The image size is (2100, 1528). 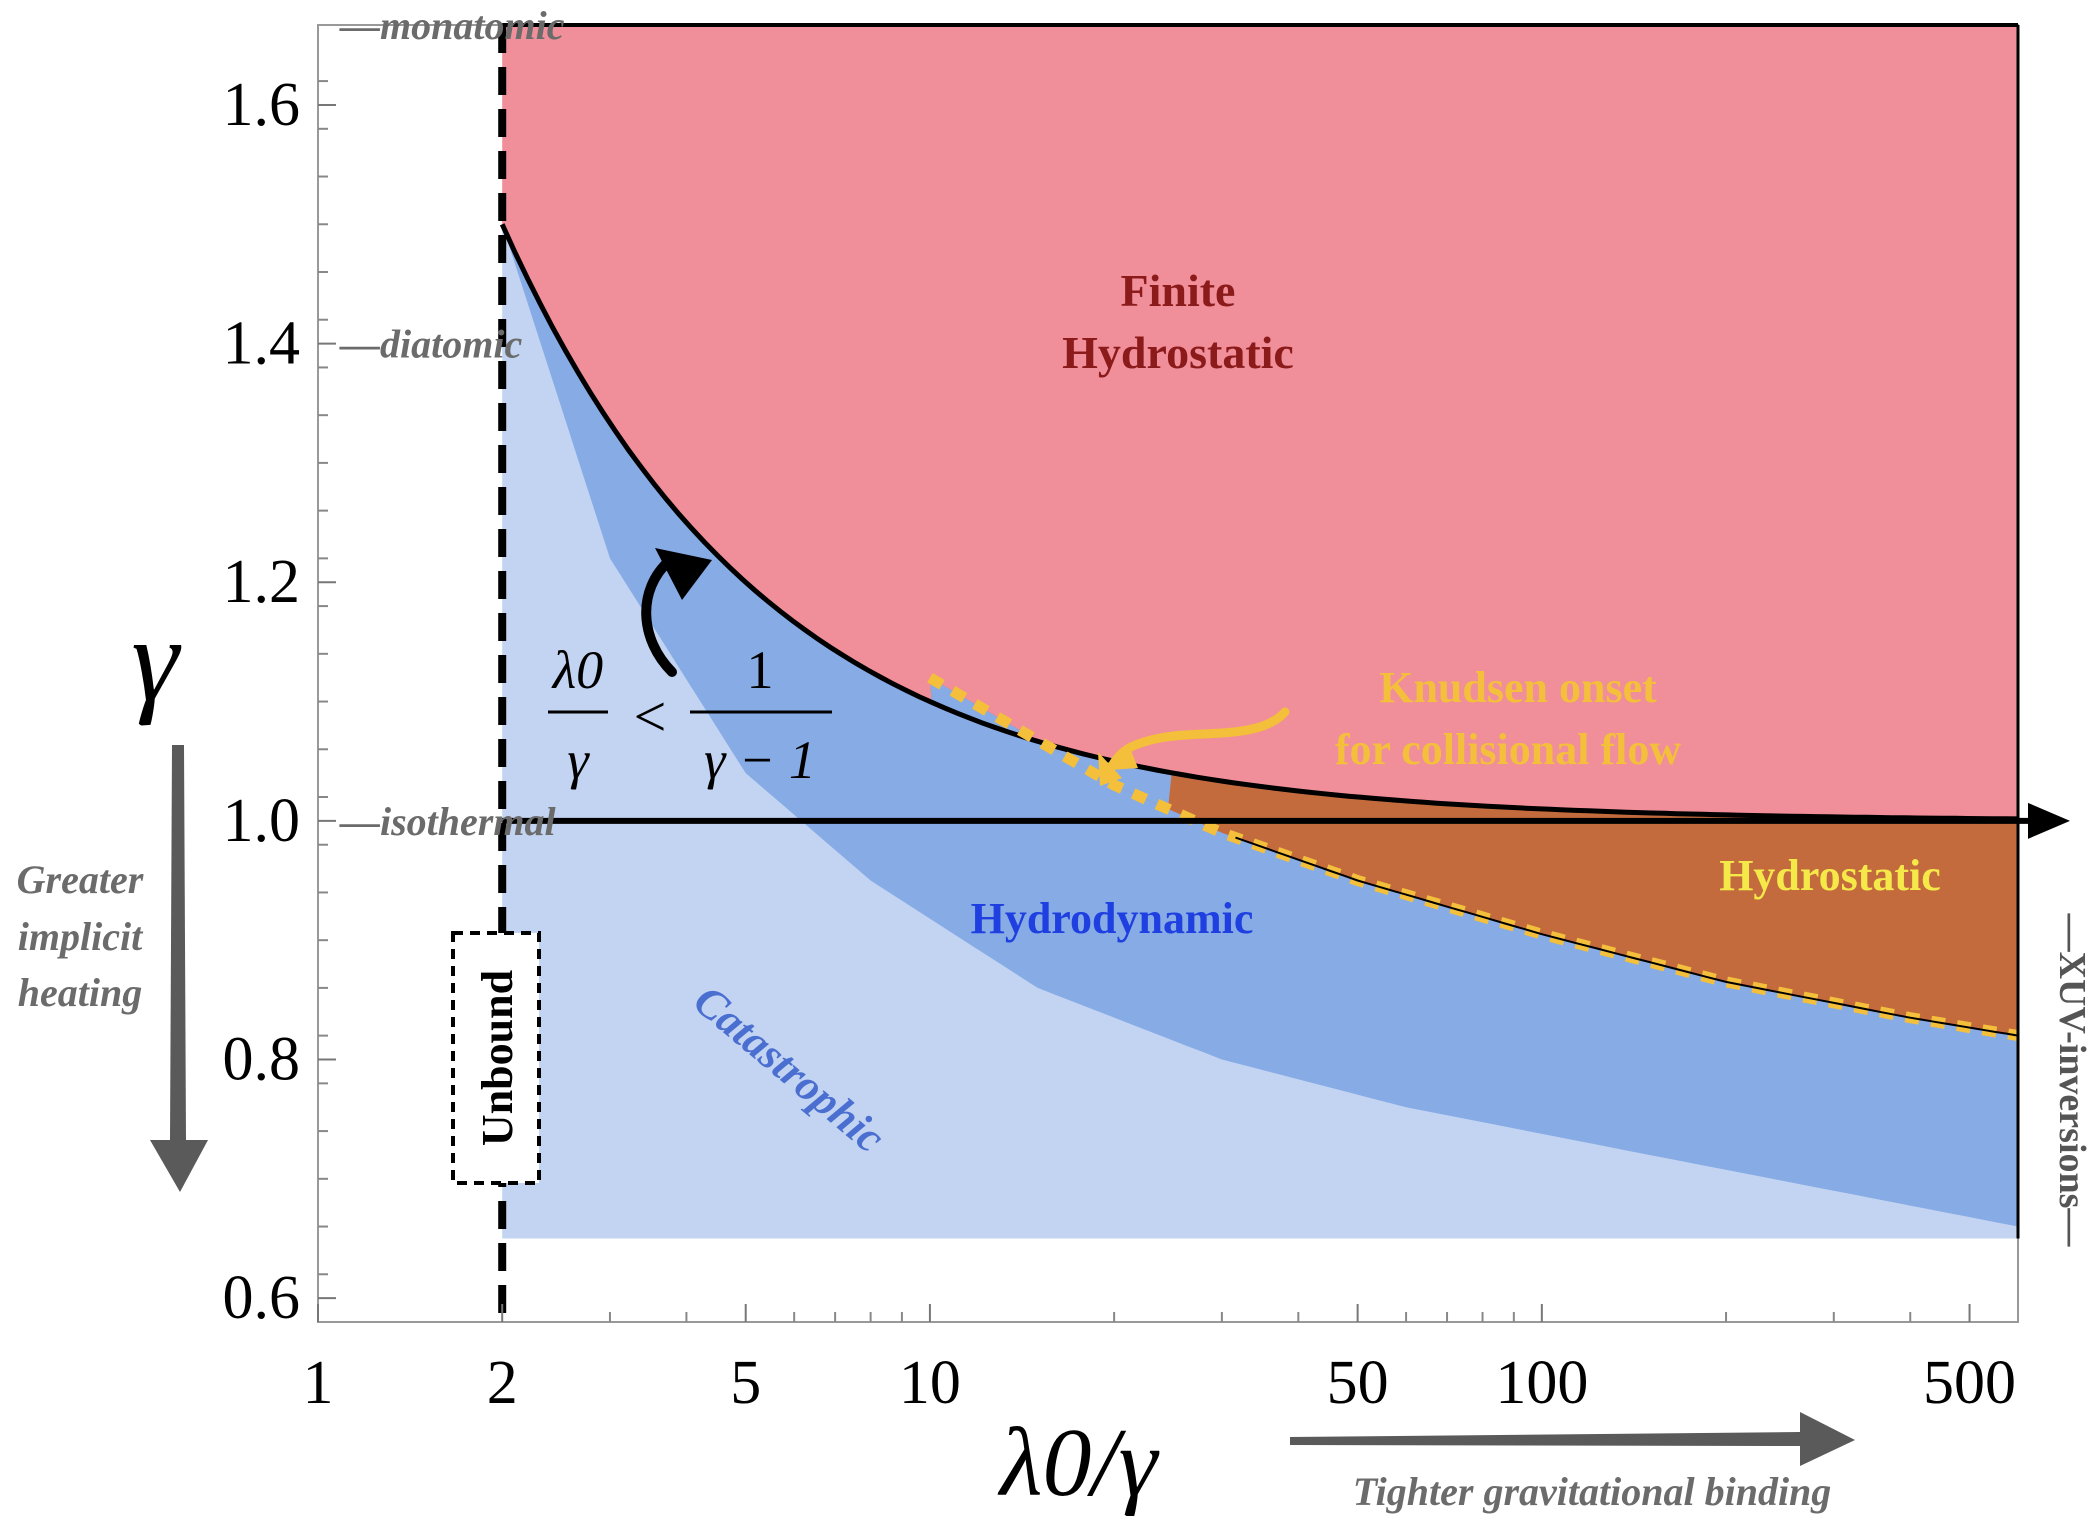 I want to click on x-tick-labels: 1 2 5 10 50 100 500, so click(x=1159, y=1360).